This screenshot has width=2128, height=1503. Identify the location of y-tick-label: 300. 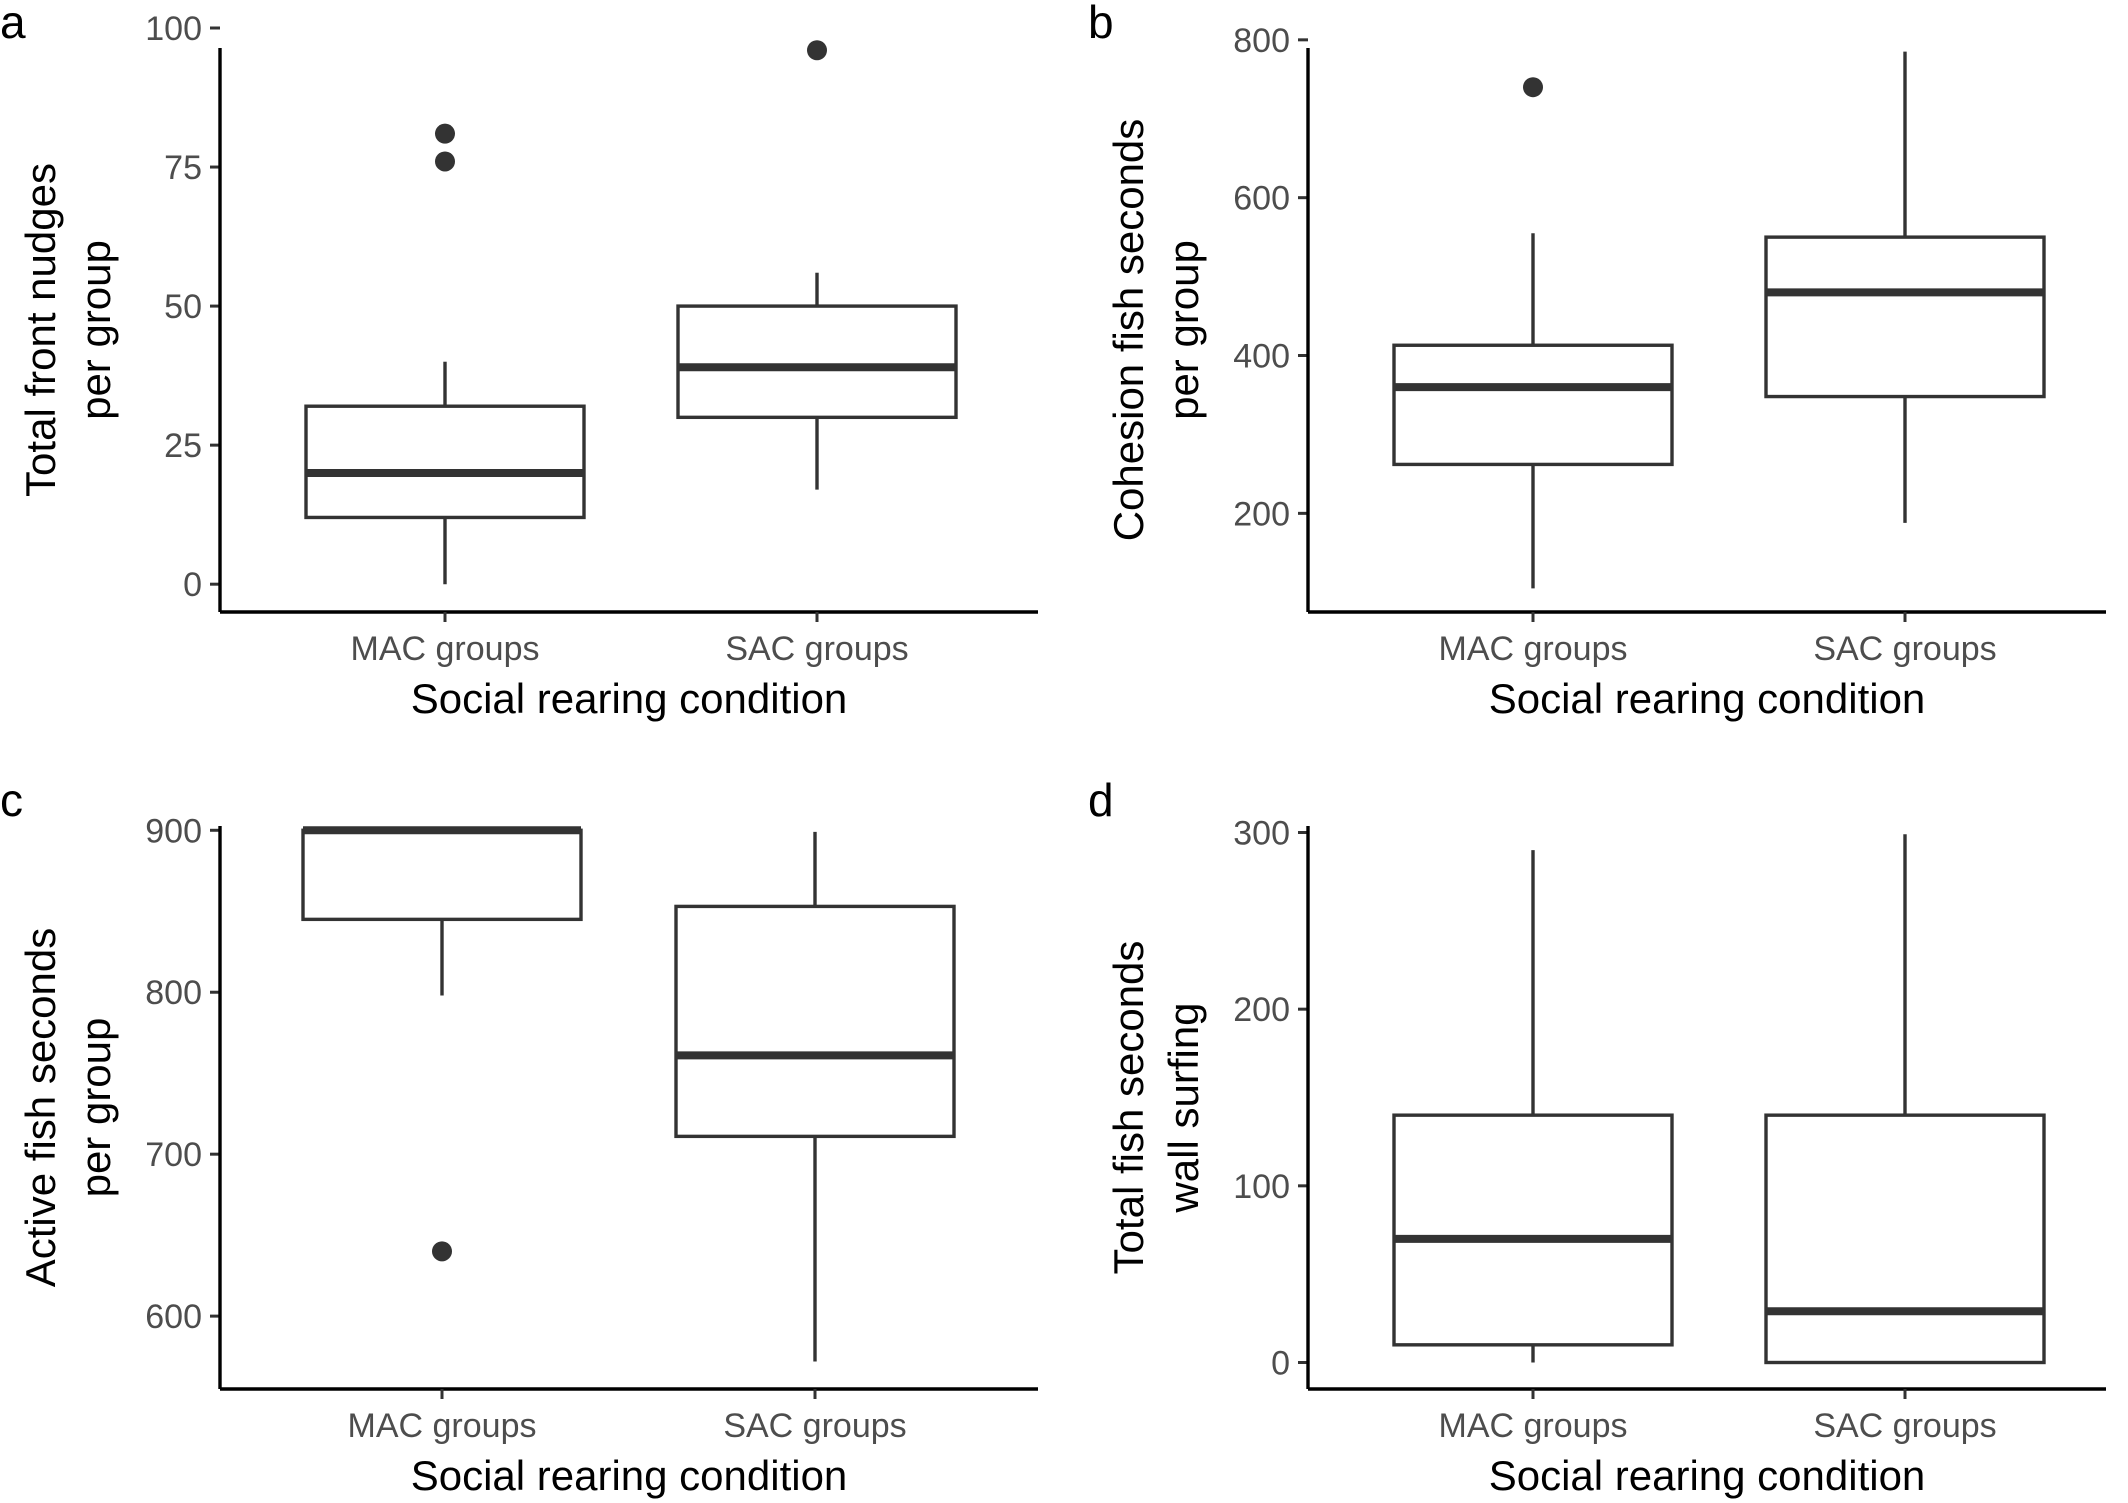
(1261, 834).